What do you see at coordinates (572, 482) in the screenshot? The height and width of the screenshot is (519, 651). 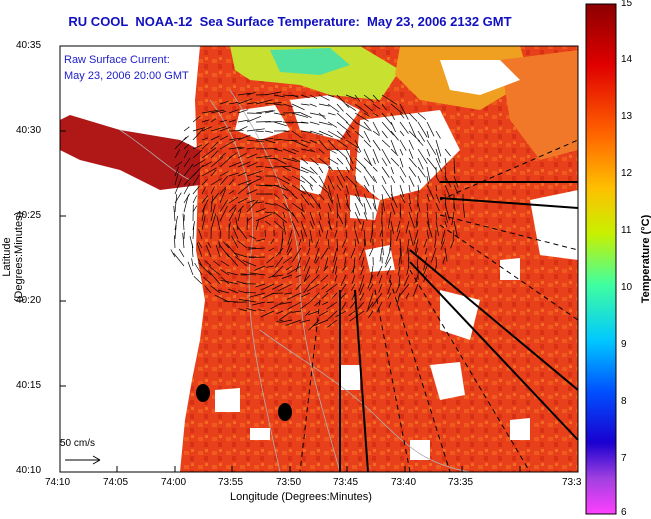 I see `x-tick-label: 73:3` at bounding box center [572, 482].